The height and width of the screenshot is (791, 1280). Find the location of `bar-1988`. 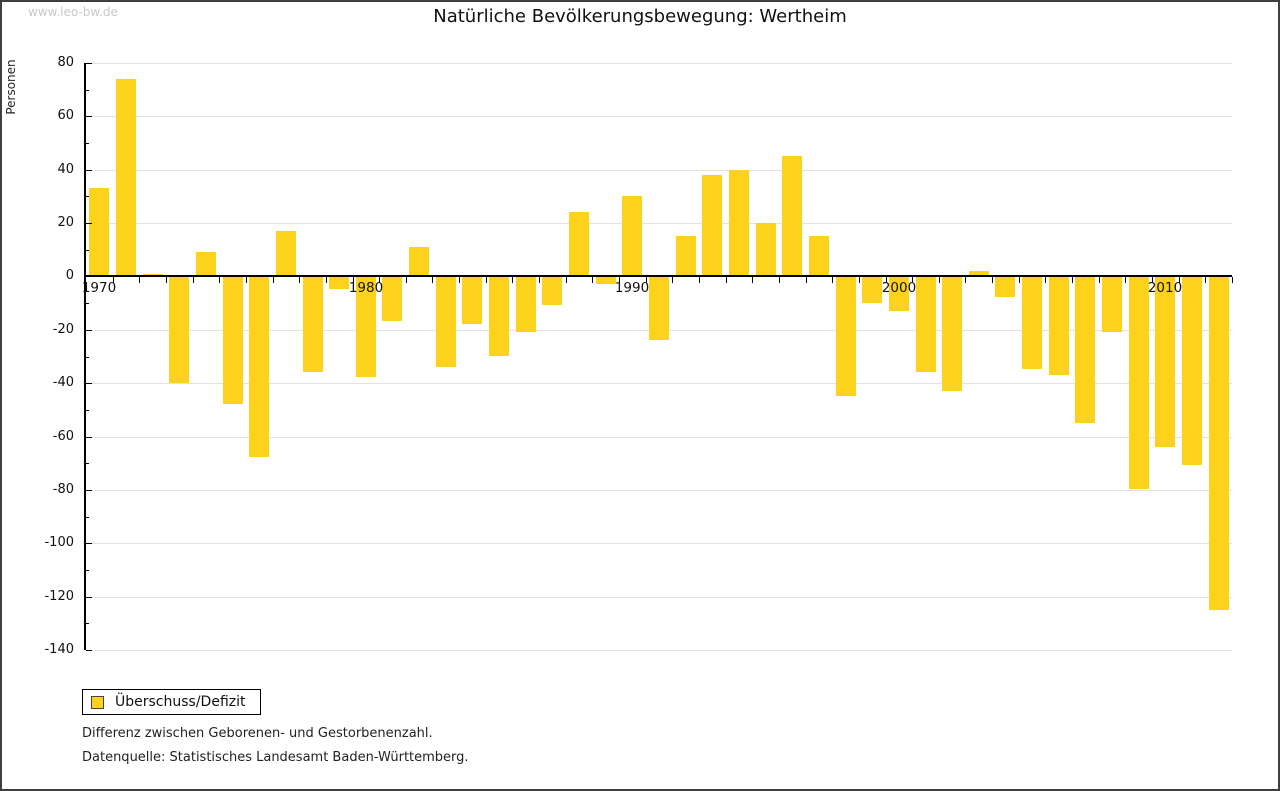

bar-1988 is located at coordinates (579, 244).